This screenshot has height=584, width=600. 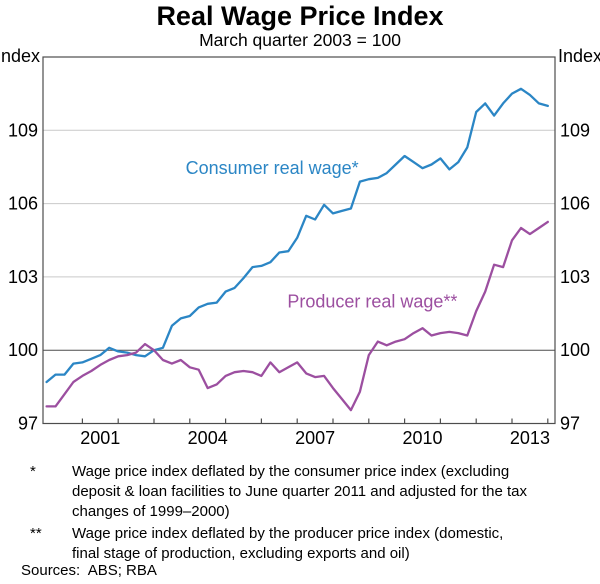 I want to click on y-axis-unit-left: Index, so click(x=20, y=56).